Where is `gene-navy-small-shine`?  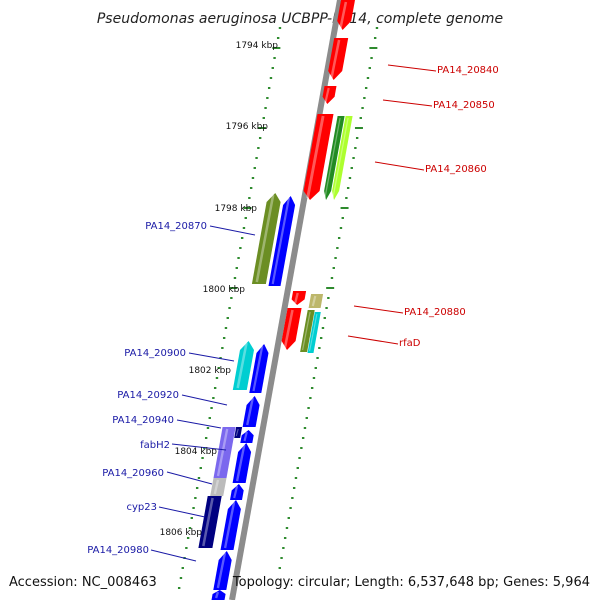
gene-navy-small-shine is located at coordinates (237, 432).